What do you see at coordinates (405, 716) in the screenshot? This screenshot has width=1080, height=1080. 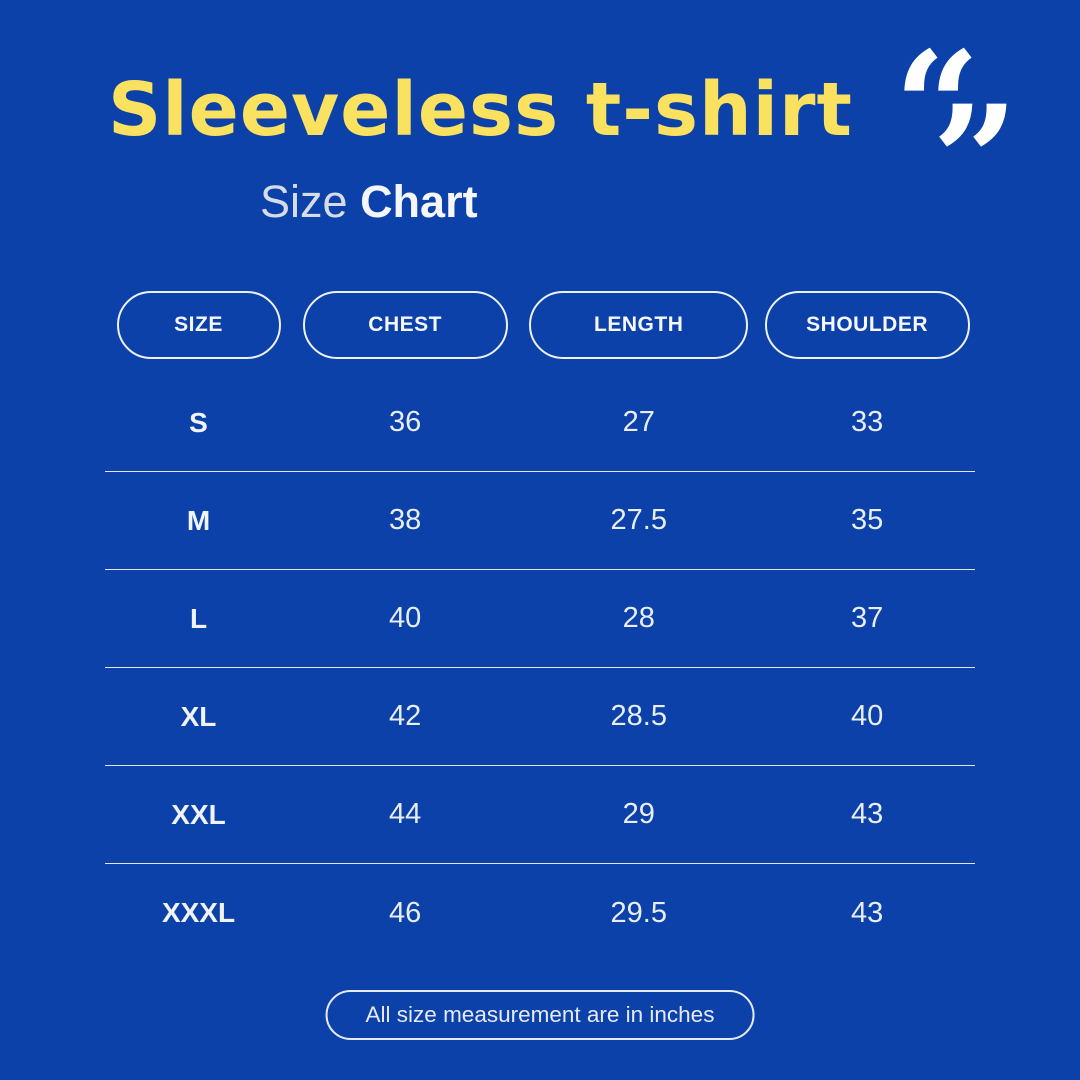 I see `cell-chest: 42` at bounding box center [405, 716].